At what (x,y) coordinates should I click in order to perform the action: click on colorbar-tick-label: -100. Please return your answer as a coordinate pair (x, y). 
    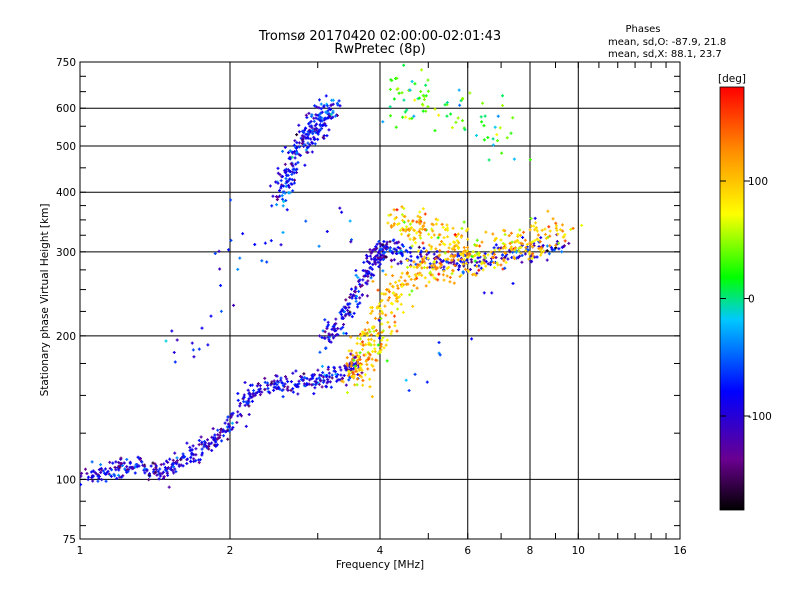
    Looking at the image, I should click on (760, 417).